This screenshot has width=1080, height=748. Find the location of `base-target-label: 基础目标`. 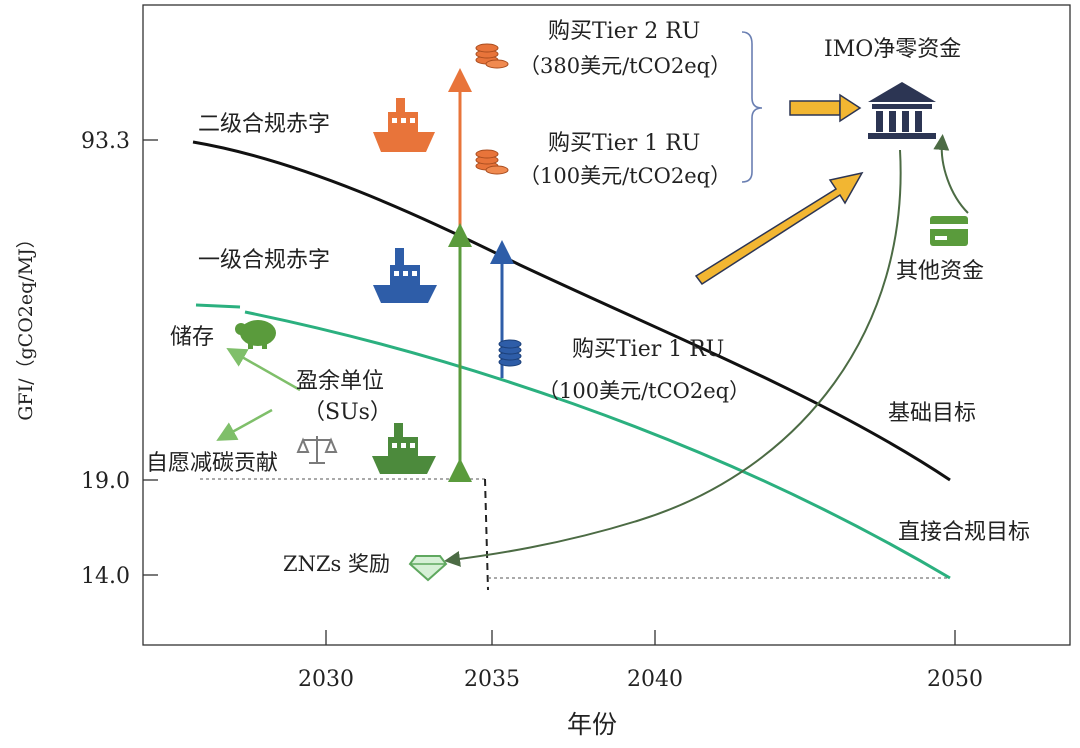

base-target-label: 基础目标 is located at coordinates (932, 413).